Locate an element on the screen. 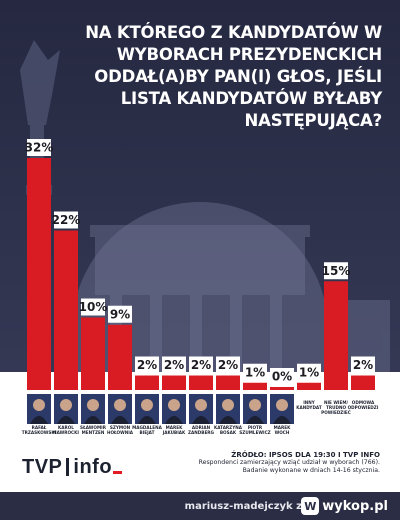 This screenshot has width=400, height=520. bar-label-1: 22% is located at coordinates (66, 220).